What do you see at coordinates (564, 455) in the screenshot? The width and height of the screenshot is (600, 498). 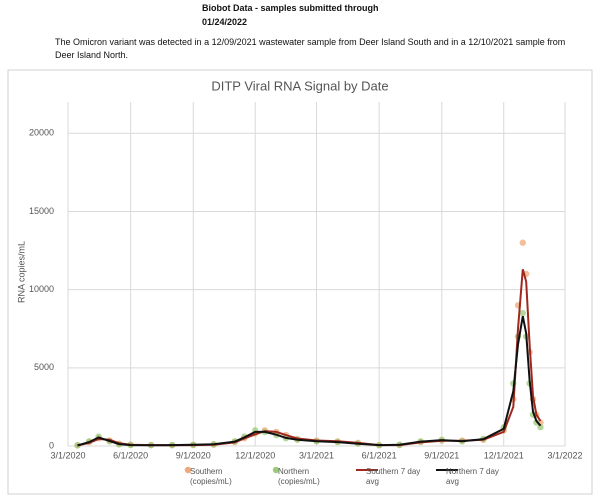 I see `x-tick-label: 3/1/2022` at bounding box center [564, 455].